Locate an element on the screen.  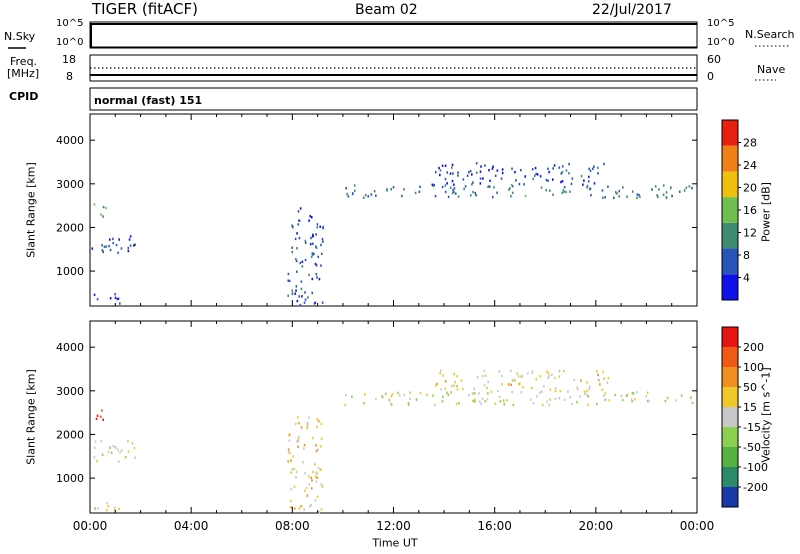
freq-unit-label: [MHz] is located at coordinates (23, 73).